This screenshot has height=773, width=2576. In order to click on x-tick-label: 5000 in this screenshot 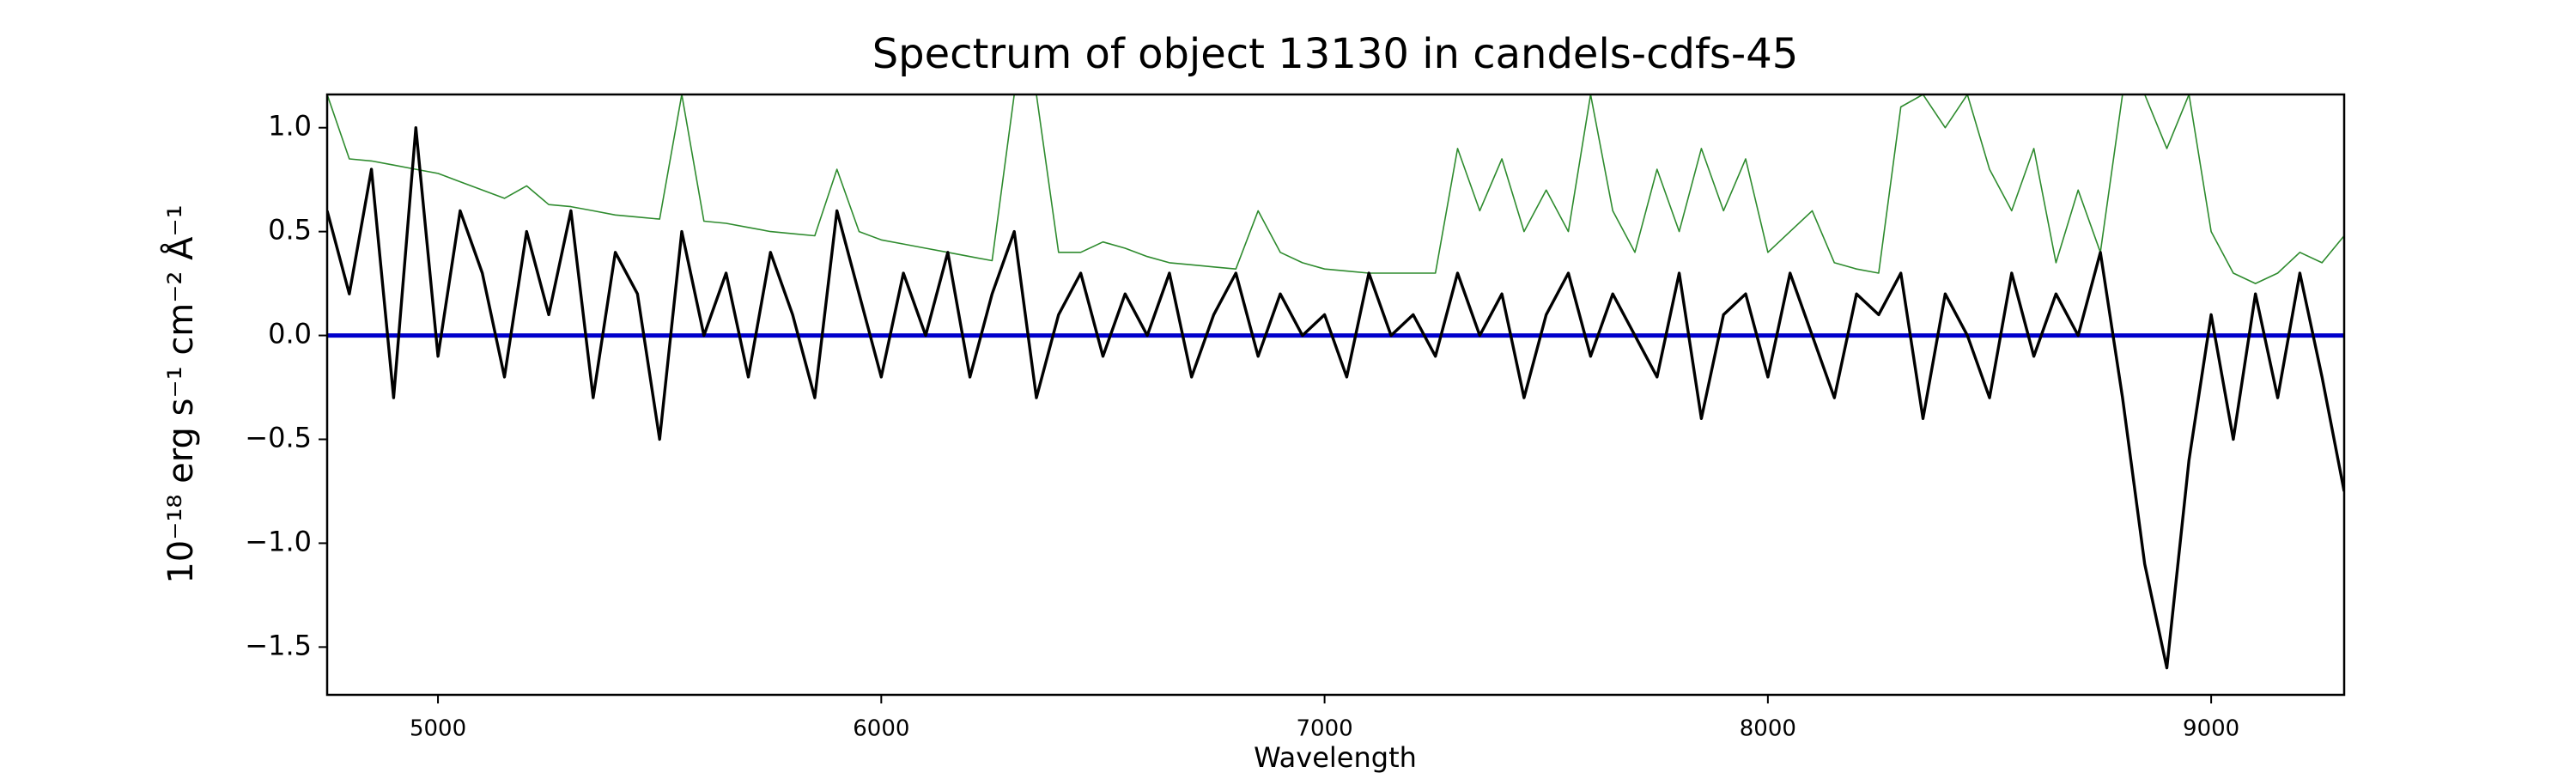, I will do `click(438, 729)`.